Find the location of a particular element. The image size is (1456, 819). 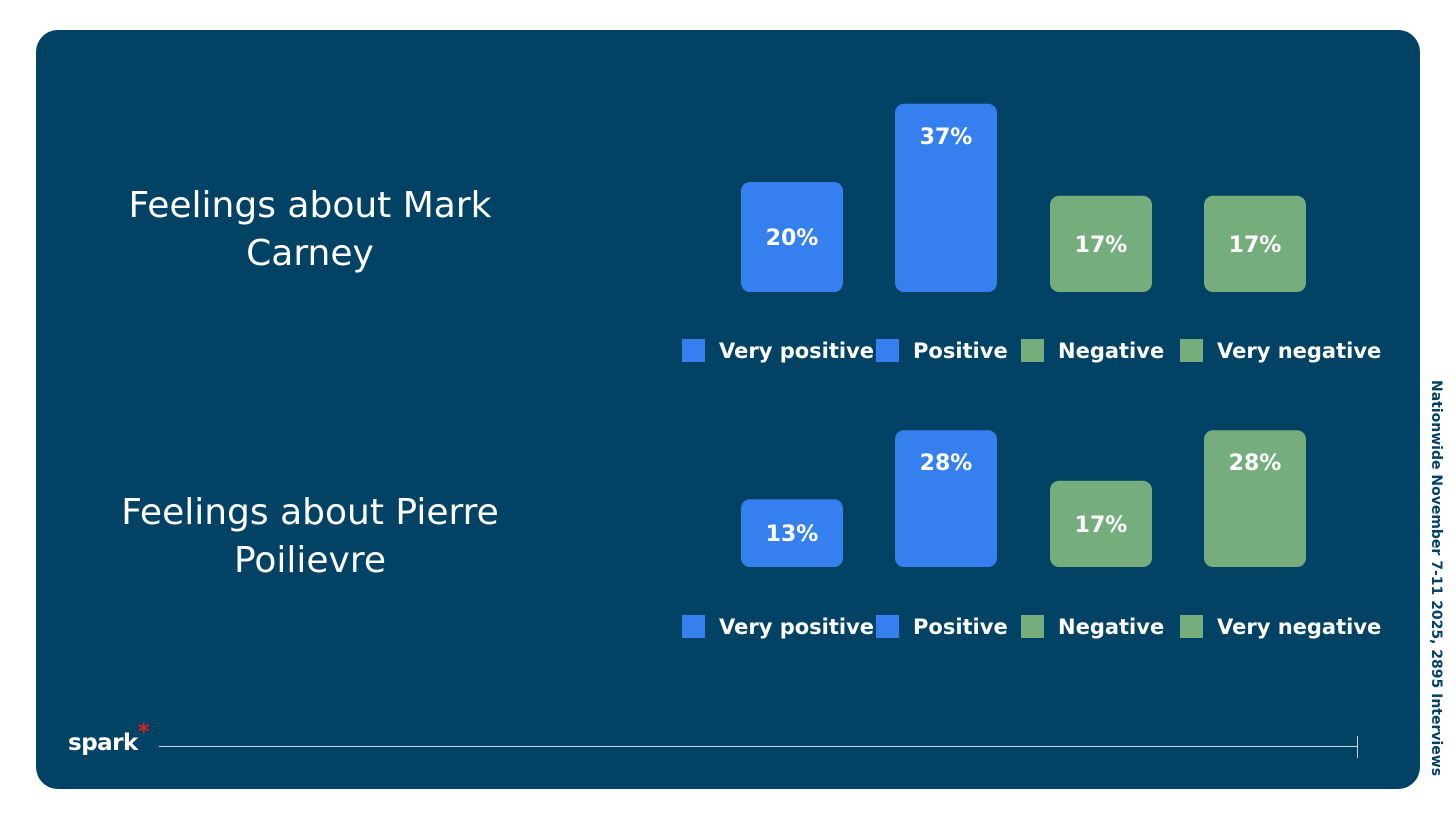

logo-asterisk-icon: * is located at coordinates (144, 732).